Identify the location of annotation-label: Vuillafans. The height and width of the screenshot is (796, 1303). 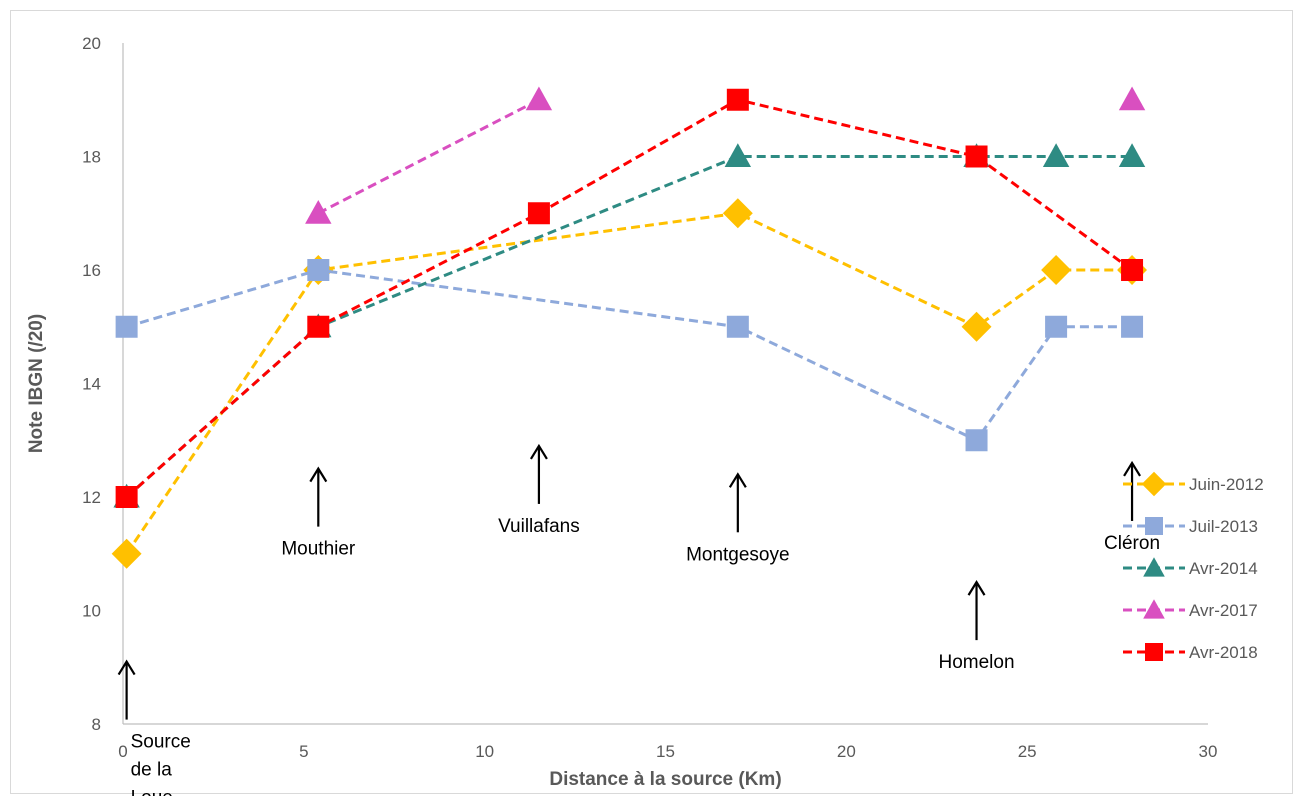
(539, 526).